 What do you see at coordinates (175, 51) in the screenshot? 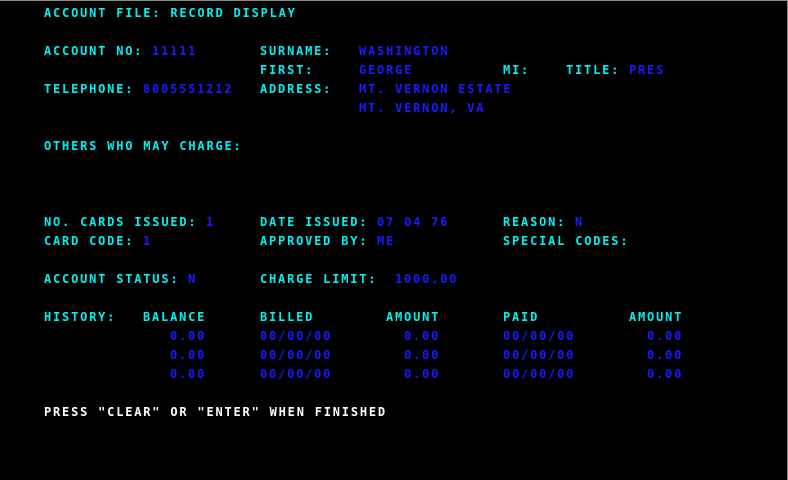
I see `account-no-field: 11111` at bounding box center [175, 51].